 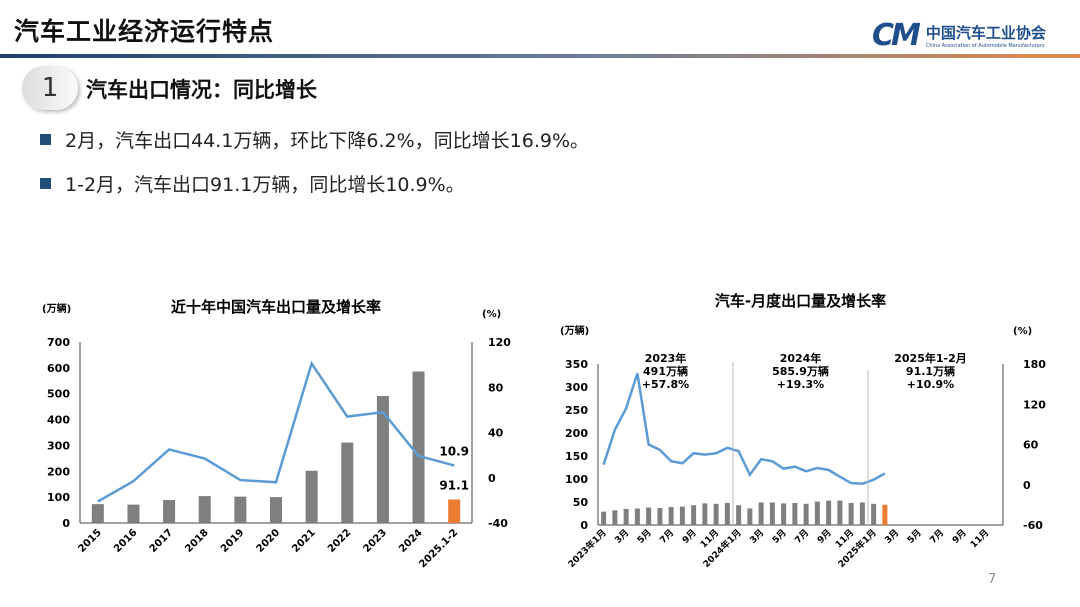 What do you see at coordinates (438, 548) in the screenshot?
I see `x-tick-label: 2025.1-2` at bounding box center [438, 548].